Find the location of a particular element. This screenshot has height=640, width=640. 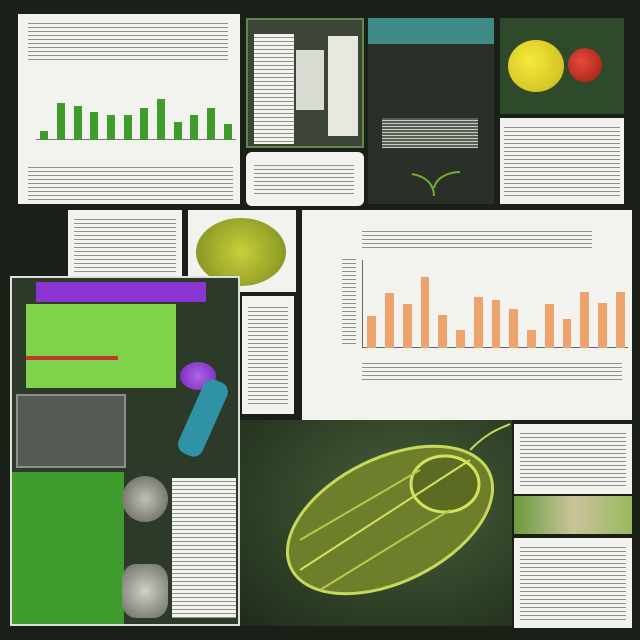

y-axis-label-lines is located at coordinates (349, 301).